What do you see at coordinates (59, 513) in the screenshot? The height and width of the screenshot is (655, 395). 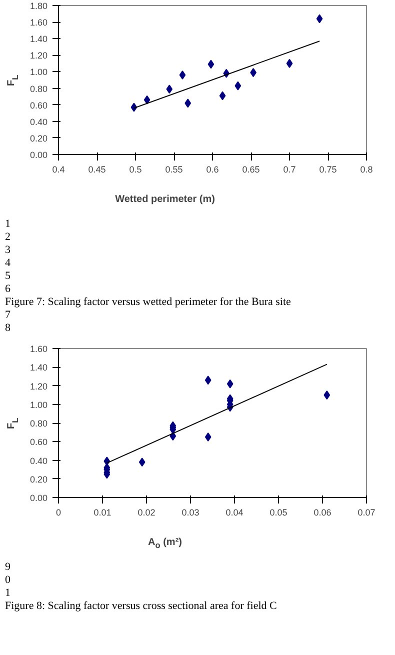 I see `x-tick-label: 0` at bounding box center [59, 513].